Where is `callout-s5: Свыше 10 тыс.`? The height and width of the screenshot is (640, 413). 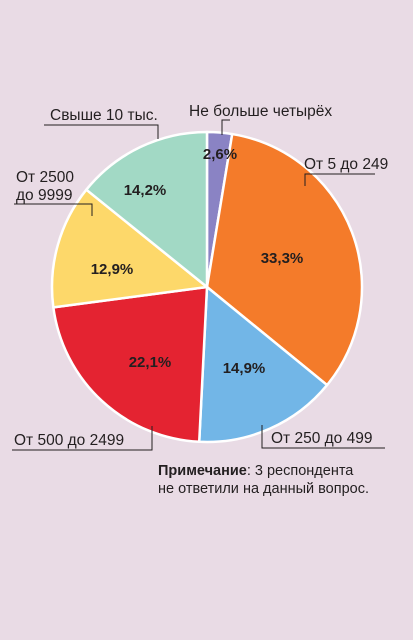 callout-s5: Свыше 10 тыс. is located at coordinates (104, 115).